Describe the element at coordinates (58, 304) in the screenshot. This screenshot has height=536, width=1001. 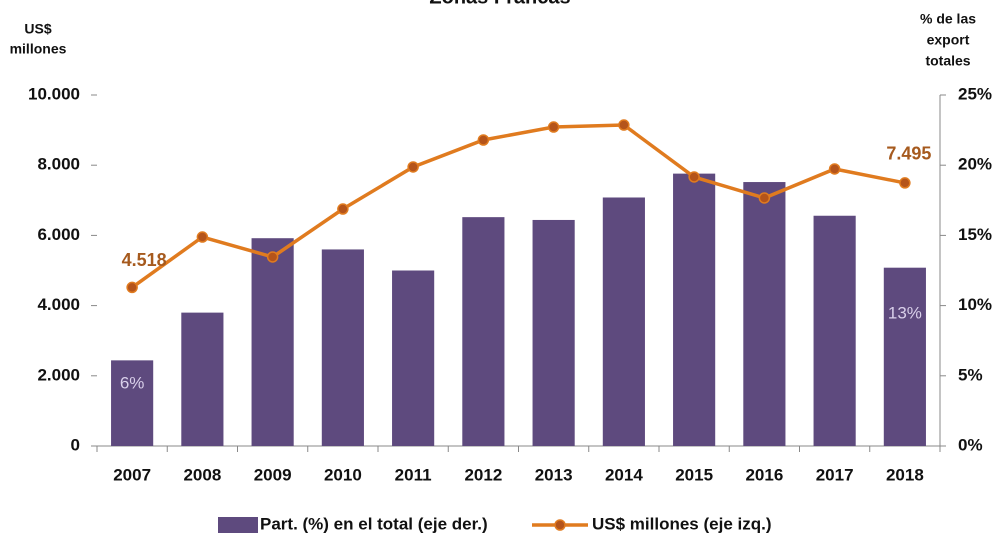
I see `y-tick-label: 4.000` at that location.